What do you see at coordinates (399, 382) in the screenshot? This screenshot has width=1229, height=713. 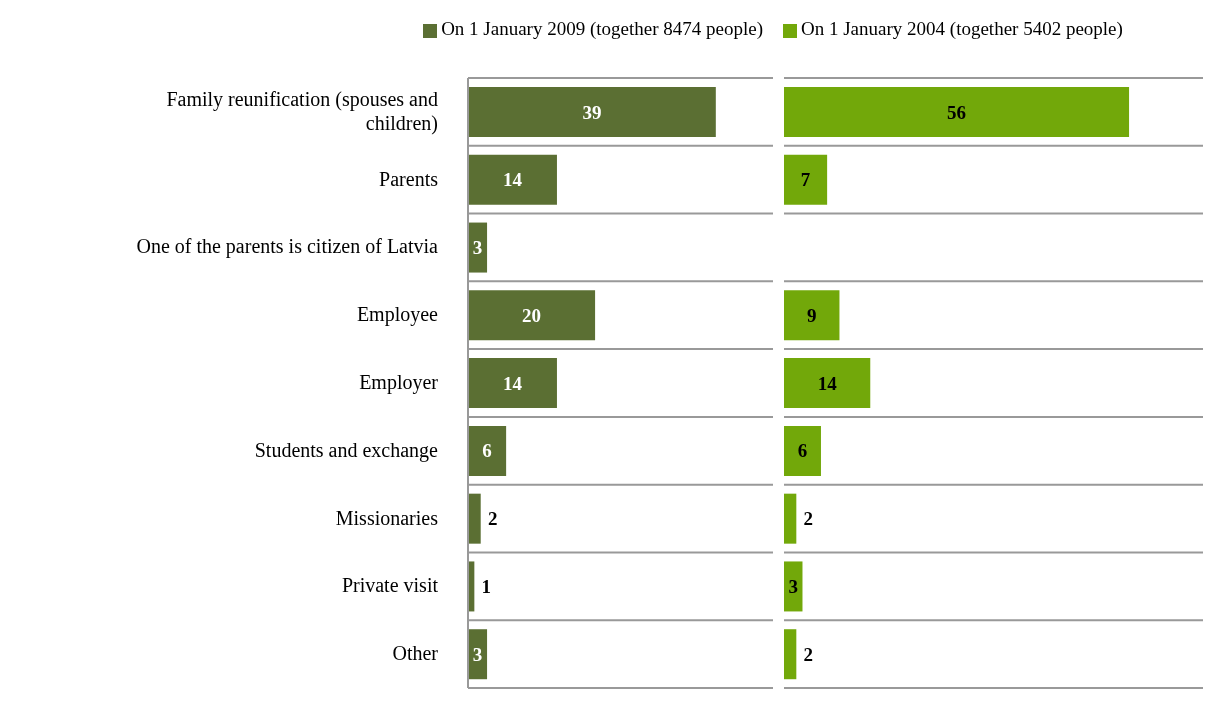 I see `y-tick-label: Employer` at bounding box center [399, 382].